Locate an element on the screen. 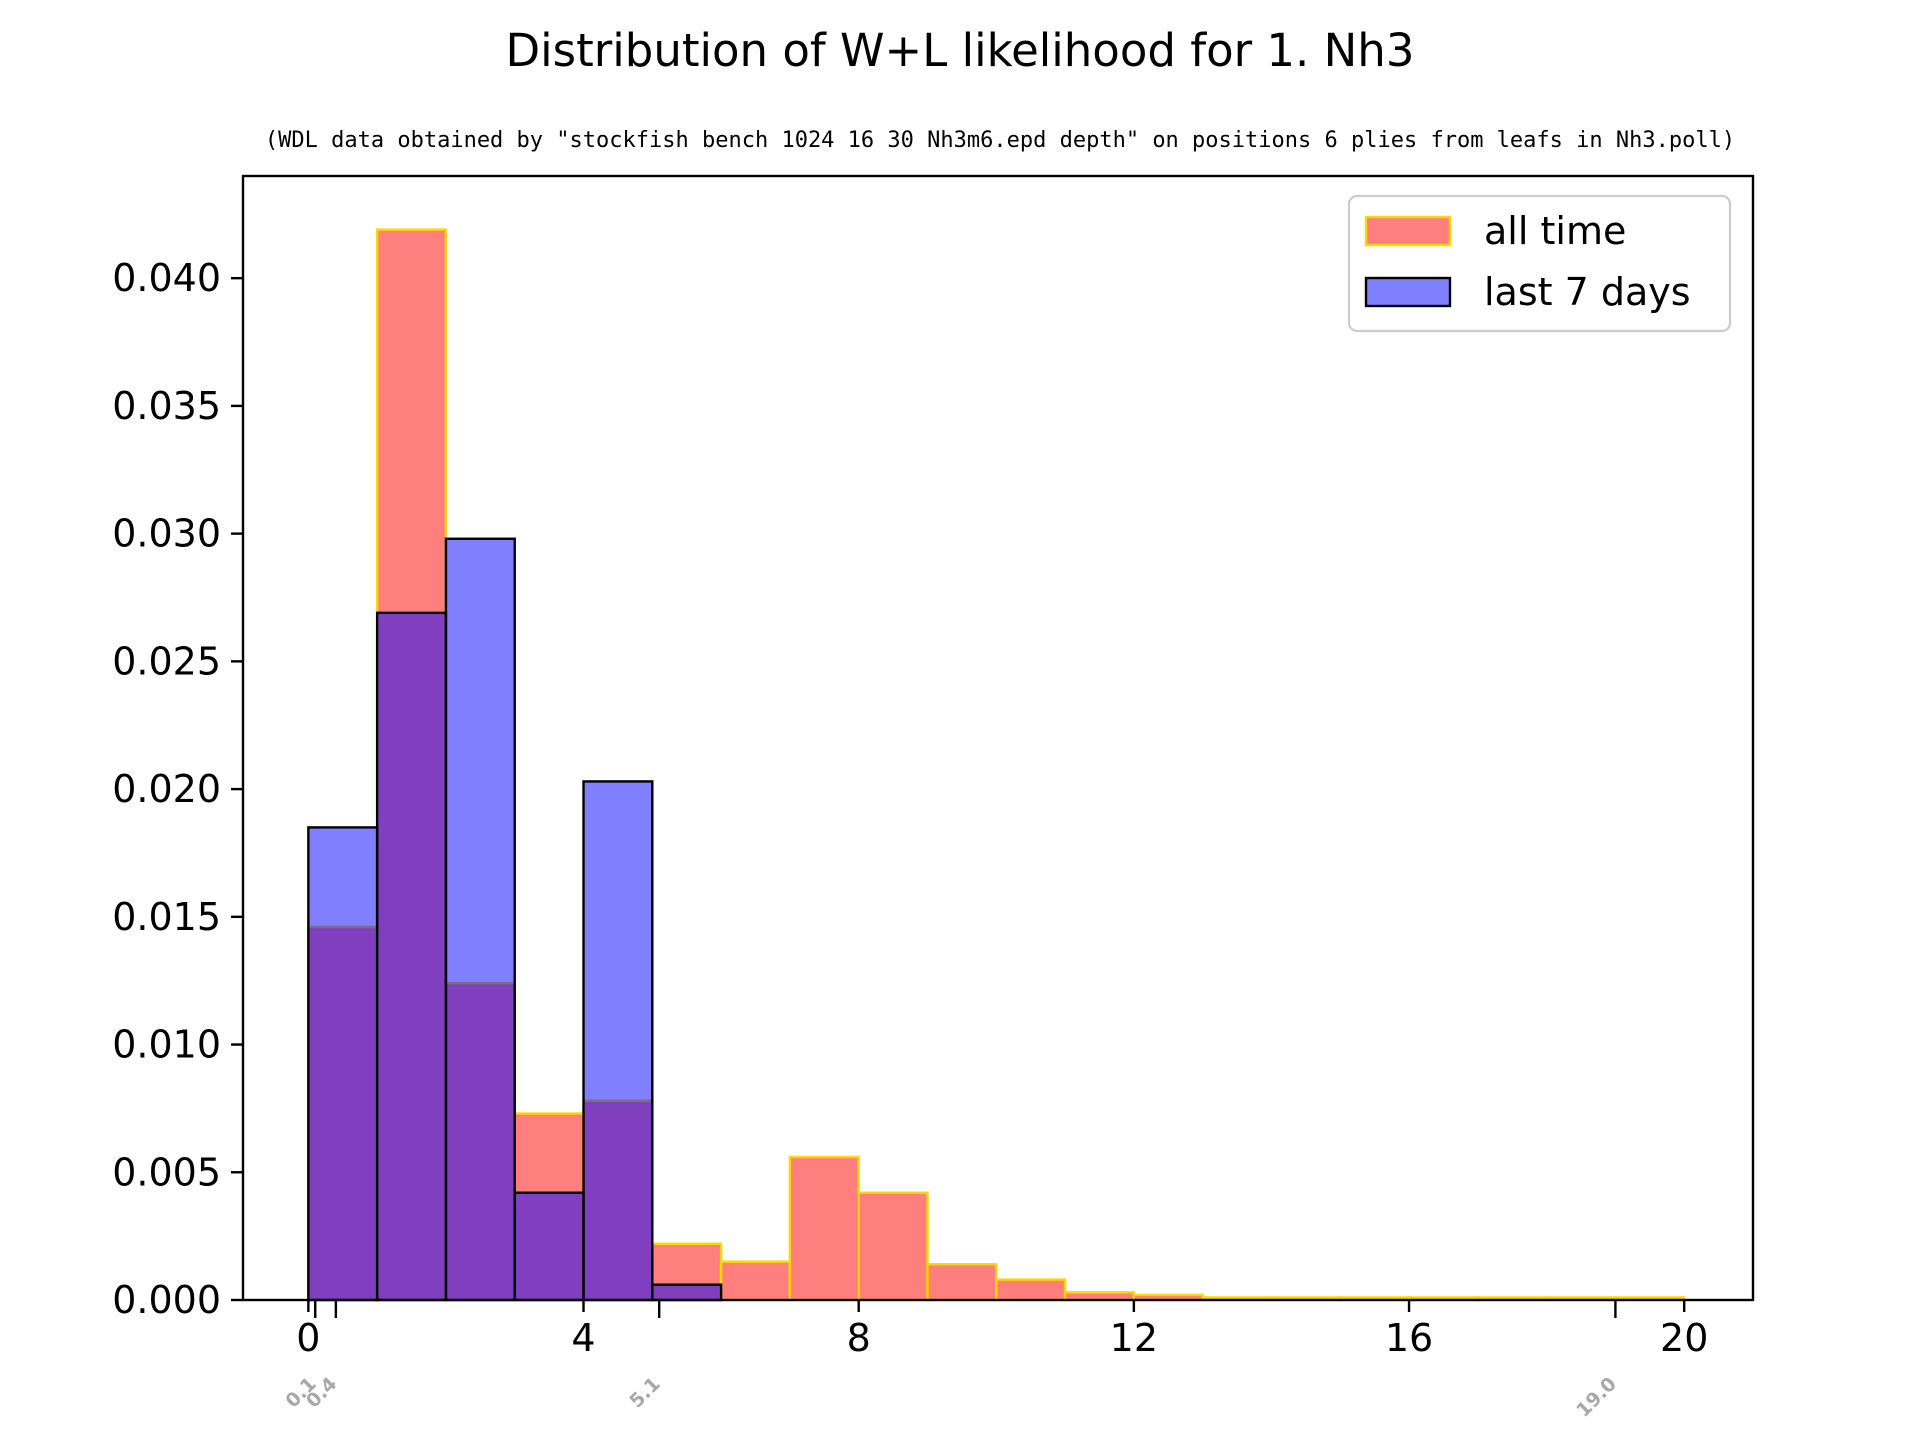 The image size is (1920, 1440). y-tick-label: 0.005 is located at coordinates (166, 1172).